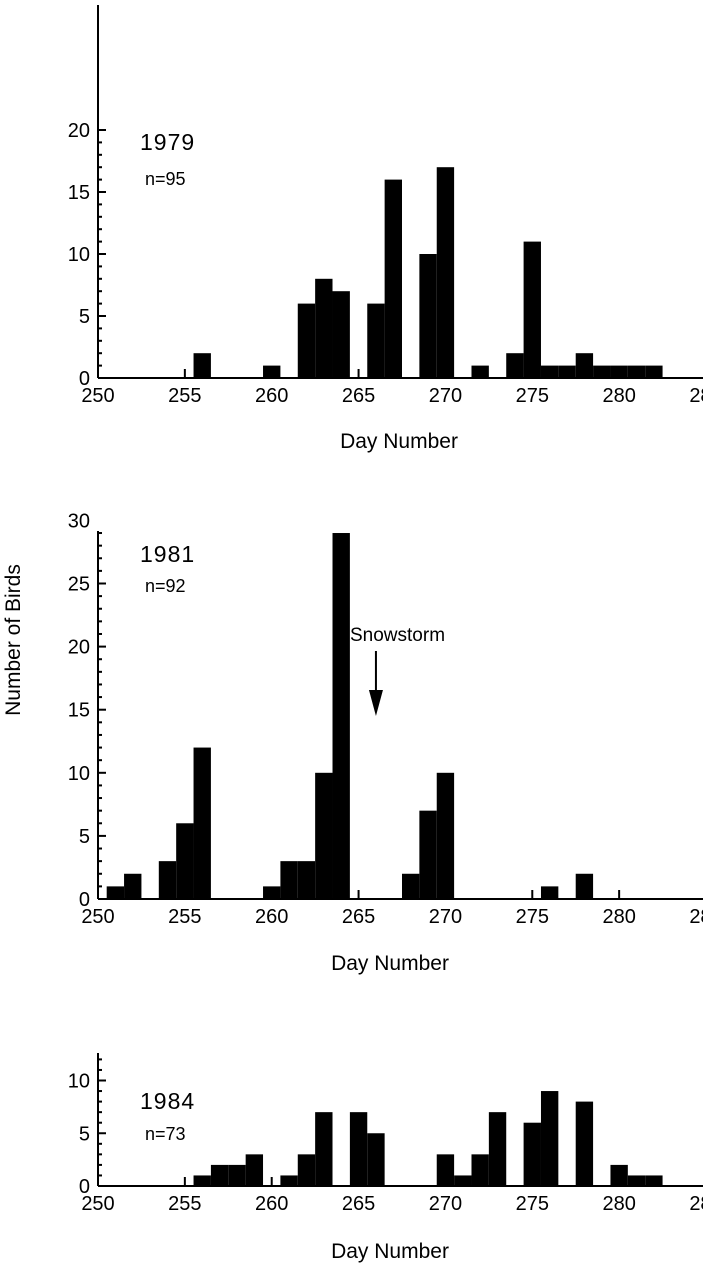 The image size is (703, 1268). Describe the element at coordinates (397, 635) in the screenshot. I see `annotation-label: Snowstorm` at that location.